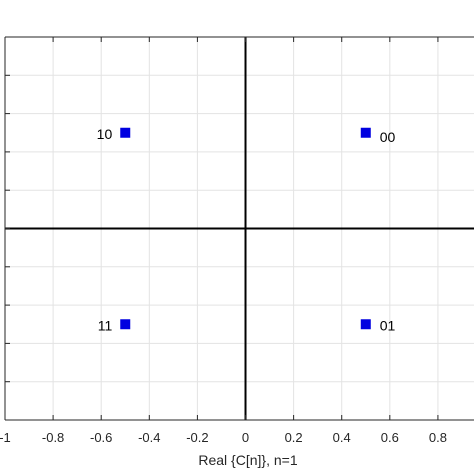 Image resolution: width=474 pixels, height=474 pixels. Describe the element at coordinates (149, 437) in the screenshot. I see `x-tick-label: -0.4` at that location.